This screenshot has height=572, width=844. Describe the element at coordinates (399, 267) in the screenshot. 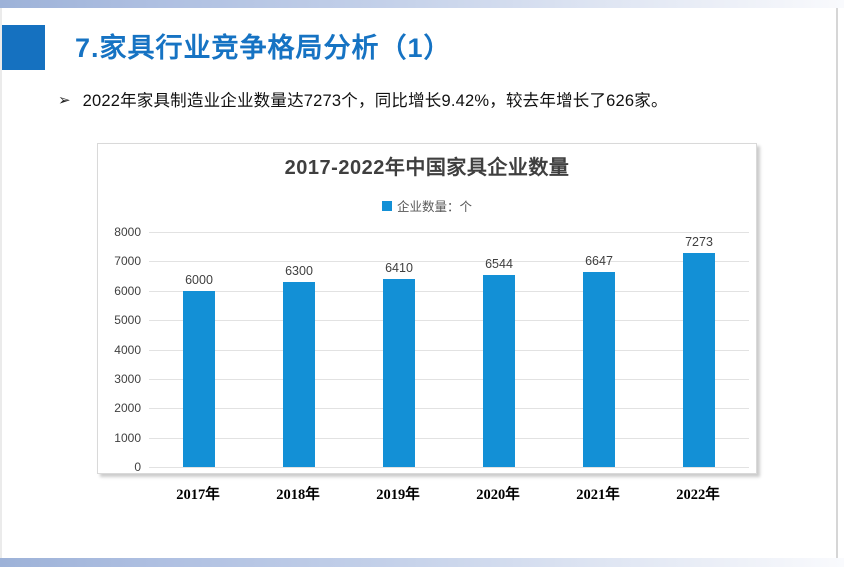

I see `bar-value-label: 6410` at that location.